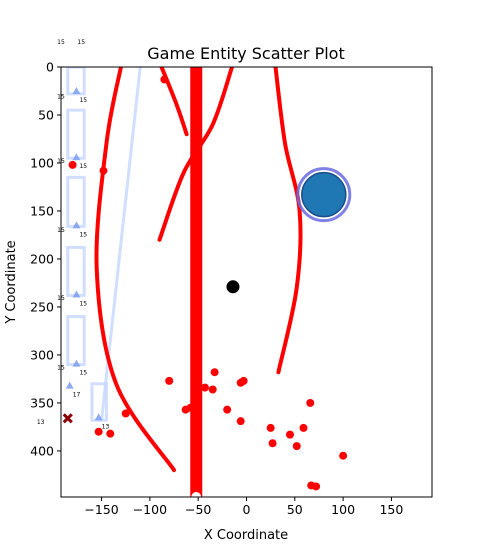 This screenshot has height=560, width=480. What do you see at coordinates (150, 509) in the screenshot?
I see `x-tick-label: −100` at bounding box center [150, 509].